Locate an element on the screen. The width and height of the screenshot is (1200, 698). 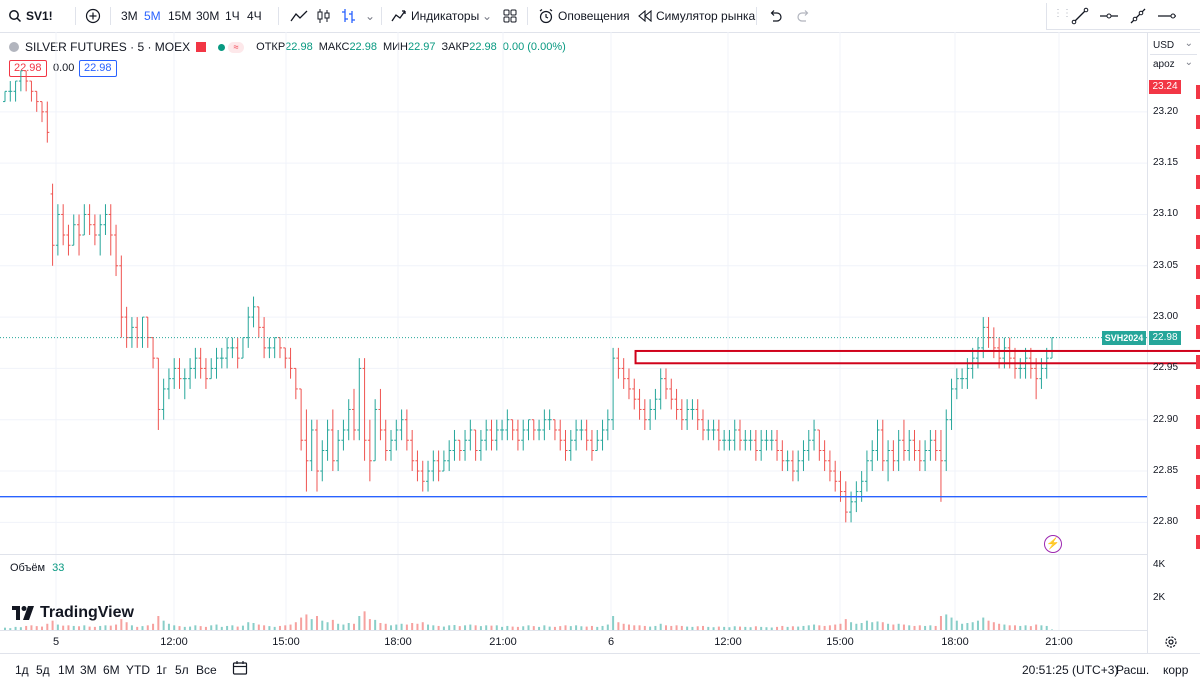
candles-type-button is located at coordinates (324, 16).